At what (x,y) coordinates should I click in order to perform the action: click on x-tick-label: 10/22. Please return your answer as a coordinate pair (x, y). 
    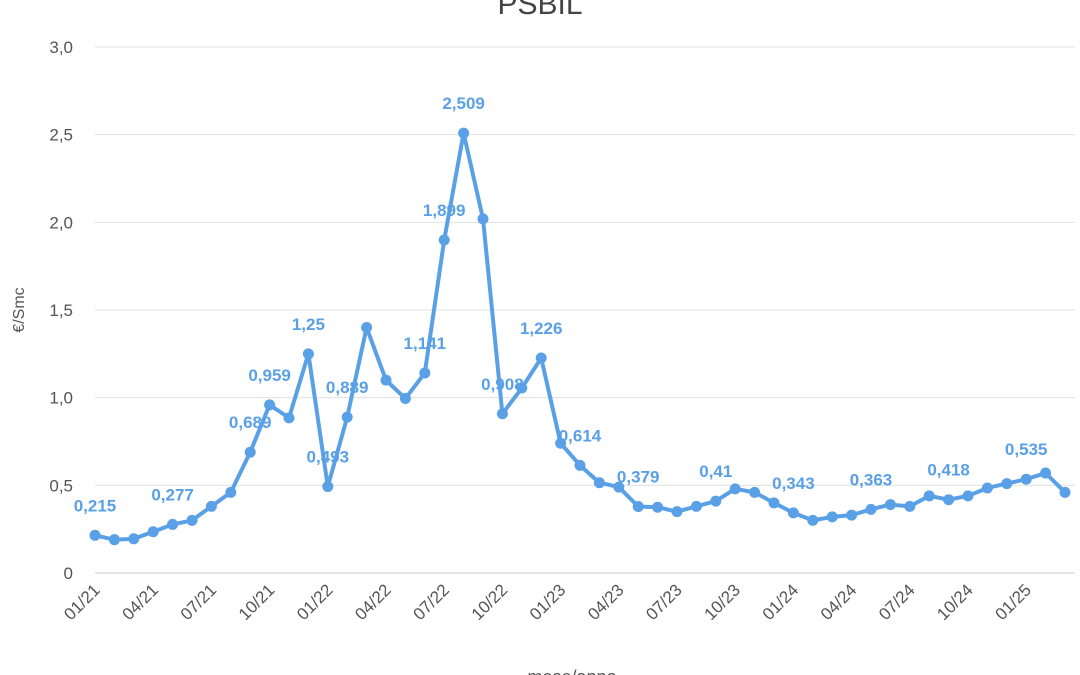
    Looking at the image, I should click on (490, 602).